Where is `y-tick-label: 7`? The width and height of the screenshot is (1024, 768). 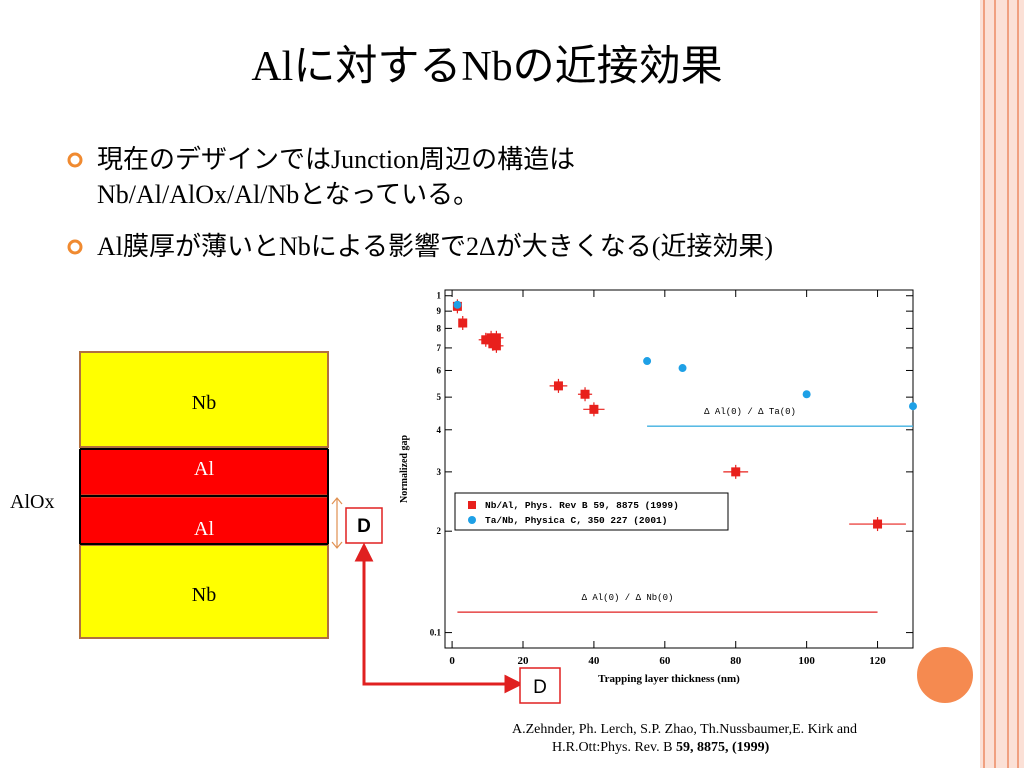
y-tick-label: 7 is located at coordinates (439, 348).